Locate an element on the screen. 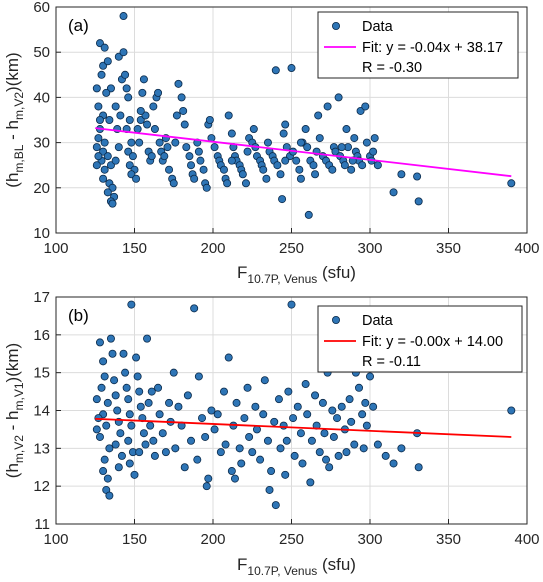 This screenshot has height=582, width=543. fit-line is located at coordinates (303, 427).